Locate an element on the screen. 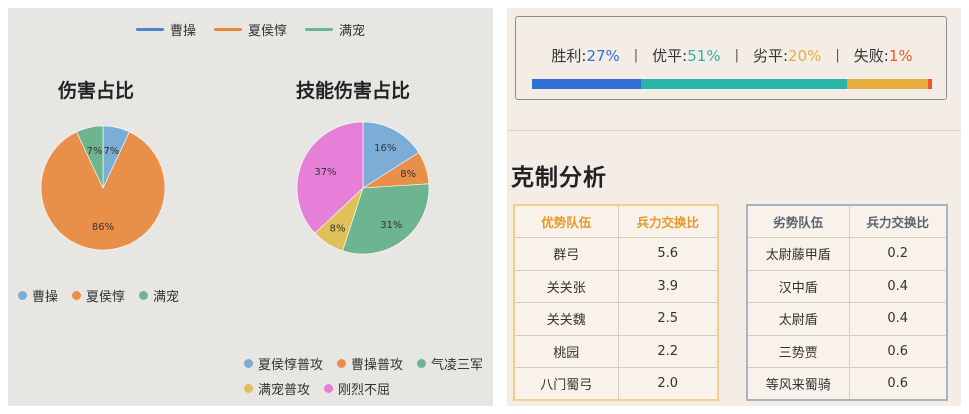 This screenshot has height=414, width=969. column-header: 劣势队伍 is located at coordinates (798, 221).